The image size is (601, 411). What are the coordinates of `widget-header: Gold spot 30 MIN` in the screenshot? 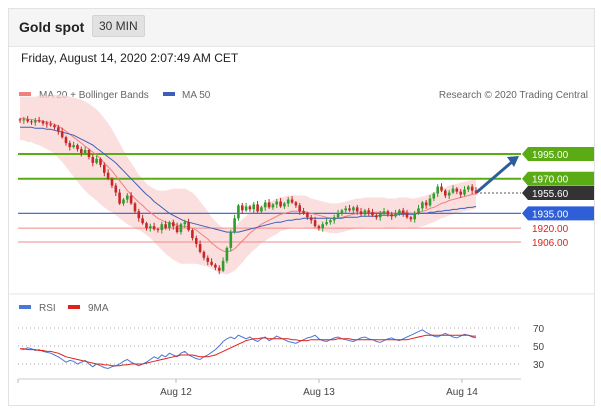 It's located at (301, 28).